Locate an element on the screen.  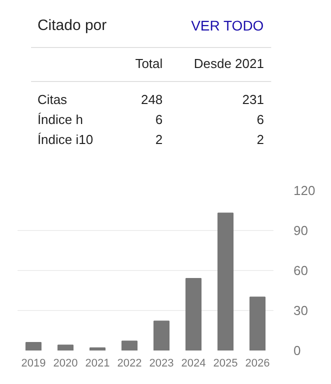
x-tick-label: 2022 is located at coordinates (129, 364).